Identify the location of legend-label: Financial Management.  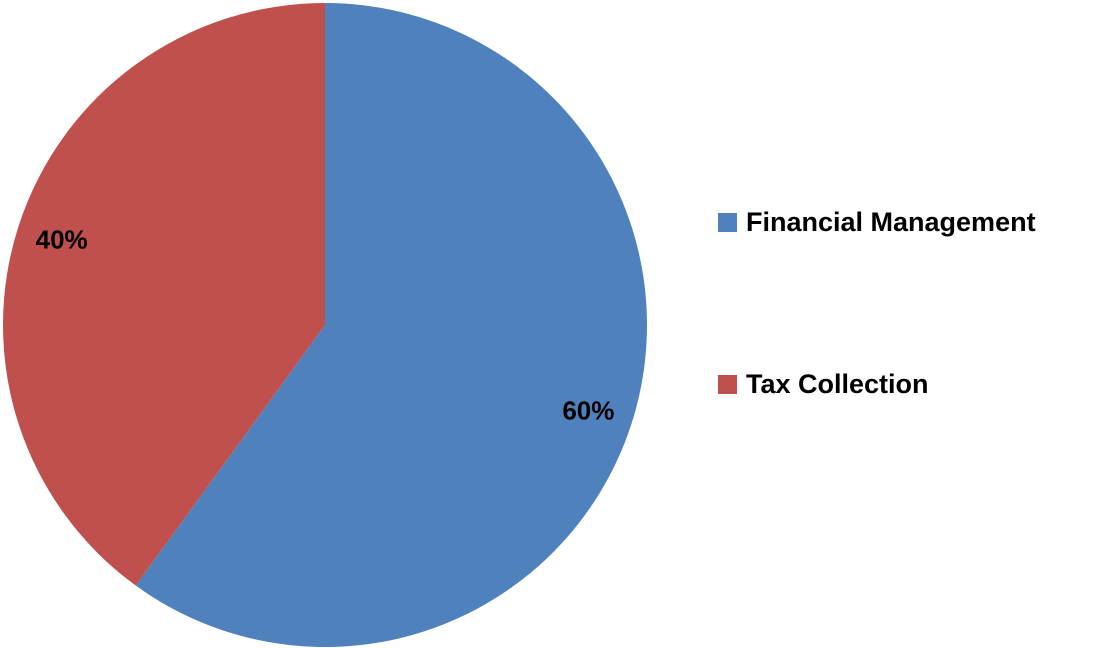
(891, 221).